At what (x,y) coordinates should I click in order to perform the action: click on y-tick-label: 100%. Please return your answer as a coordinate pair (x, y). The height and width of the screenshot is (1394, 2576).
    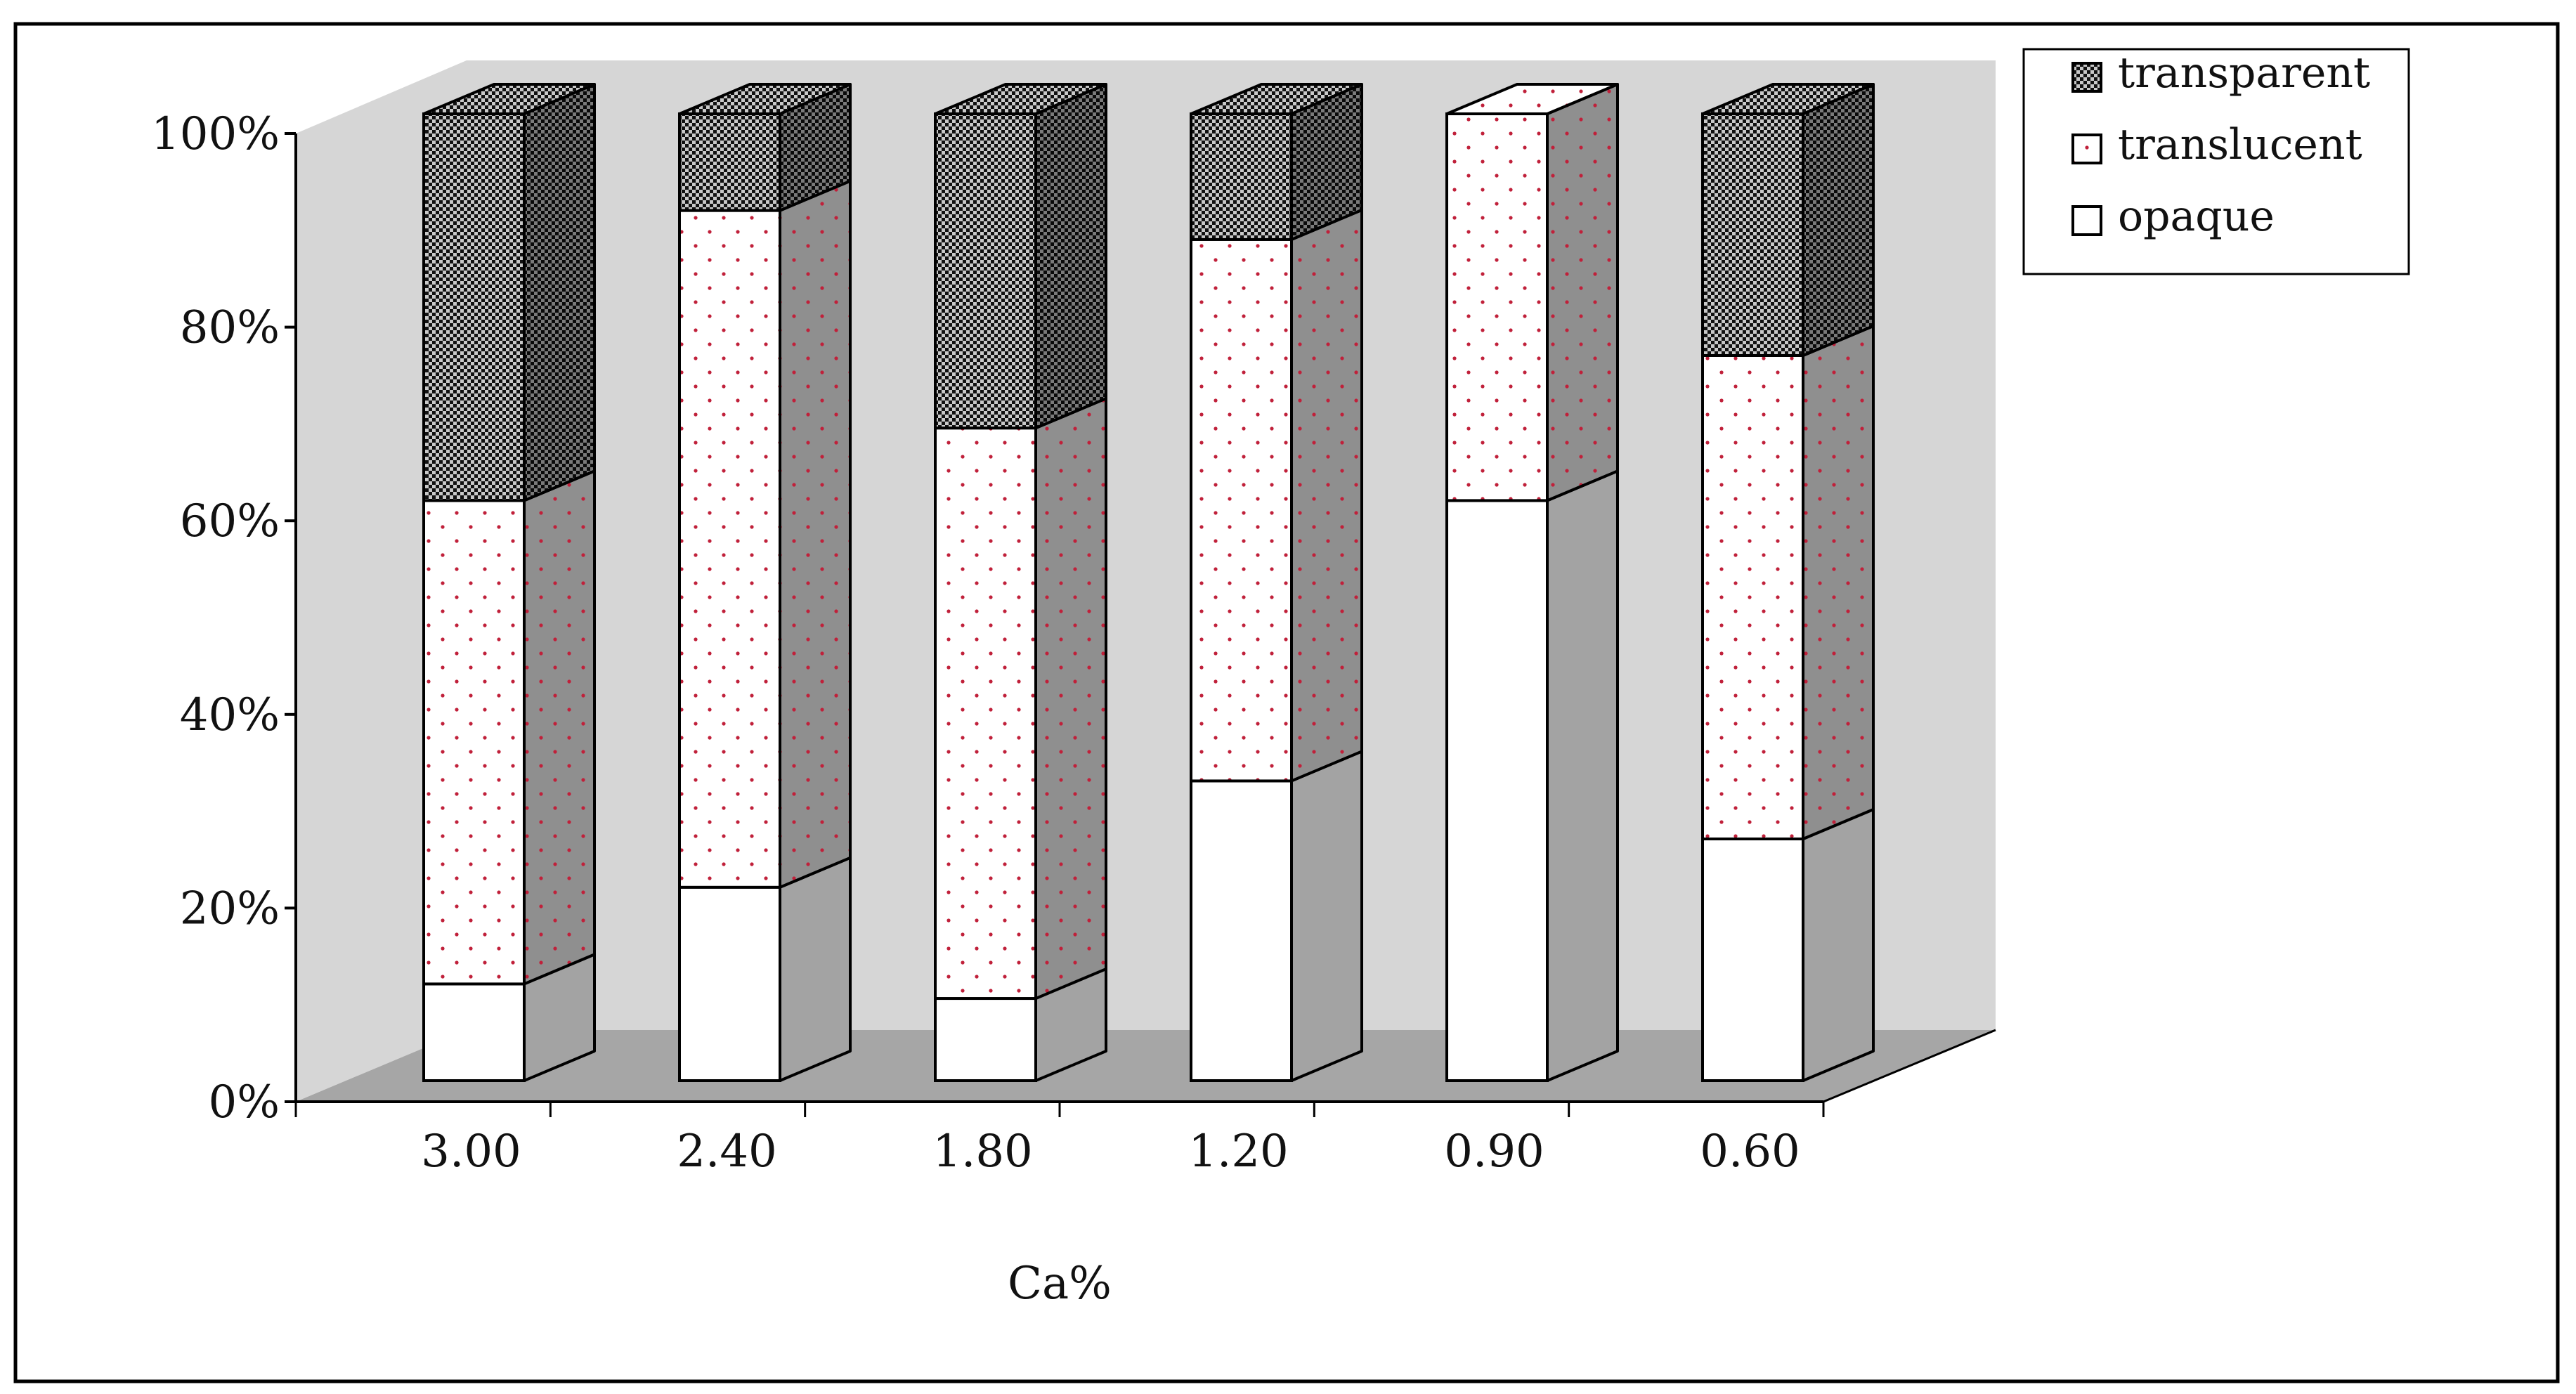
    Looking at the image, I should click on (215, 134).